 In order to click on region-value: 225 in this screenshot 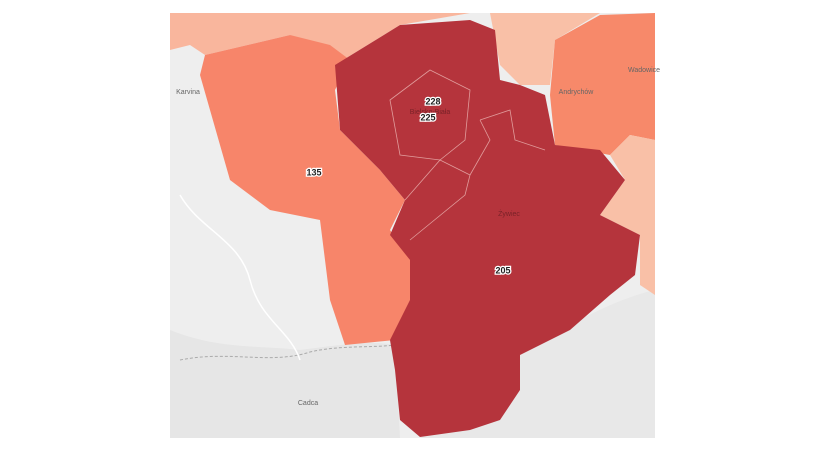, I will do `click(427, 117)`.